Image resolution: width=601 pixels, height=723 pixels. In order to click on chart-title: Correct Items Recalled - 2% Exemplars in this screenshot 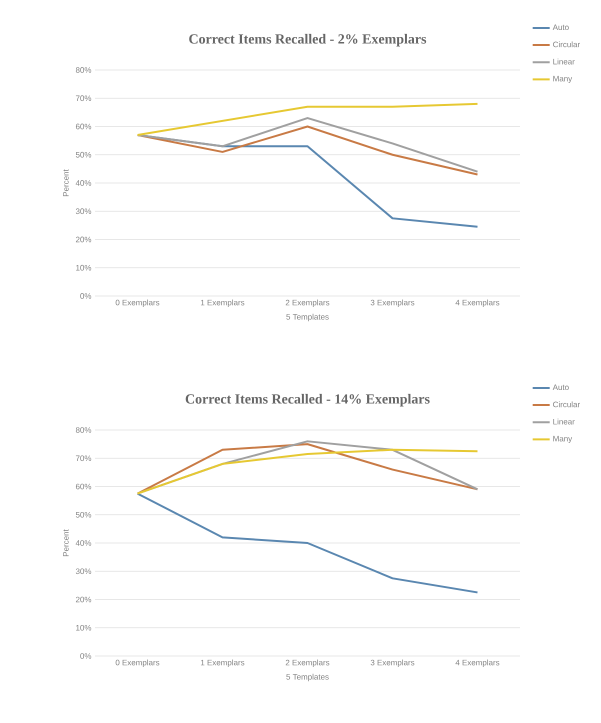, I will do `click(307, 40)`.